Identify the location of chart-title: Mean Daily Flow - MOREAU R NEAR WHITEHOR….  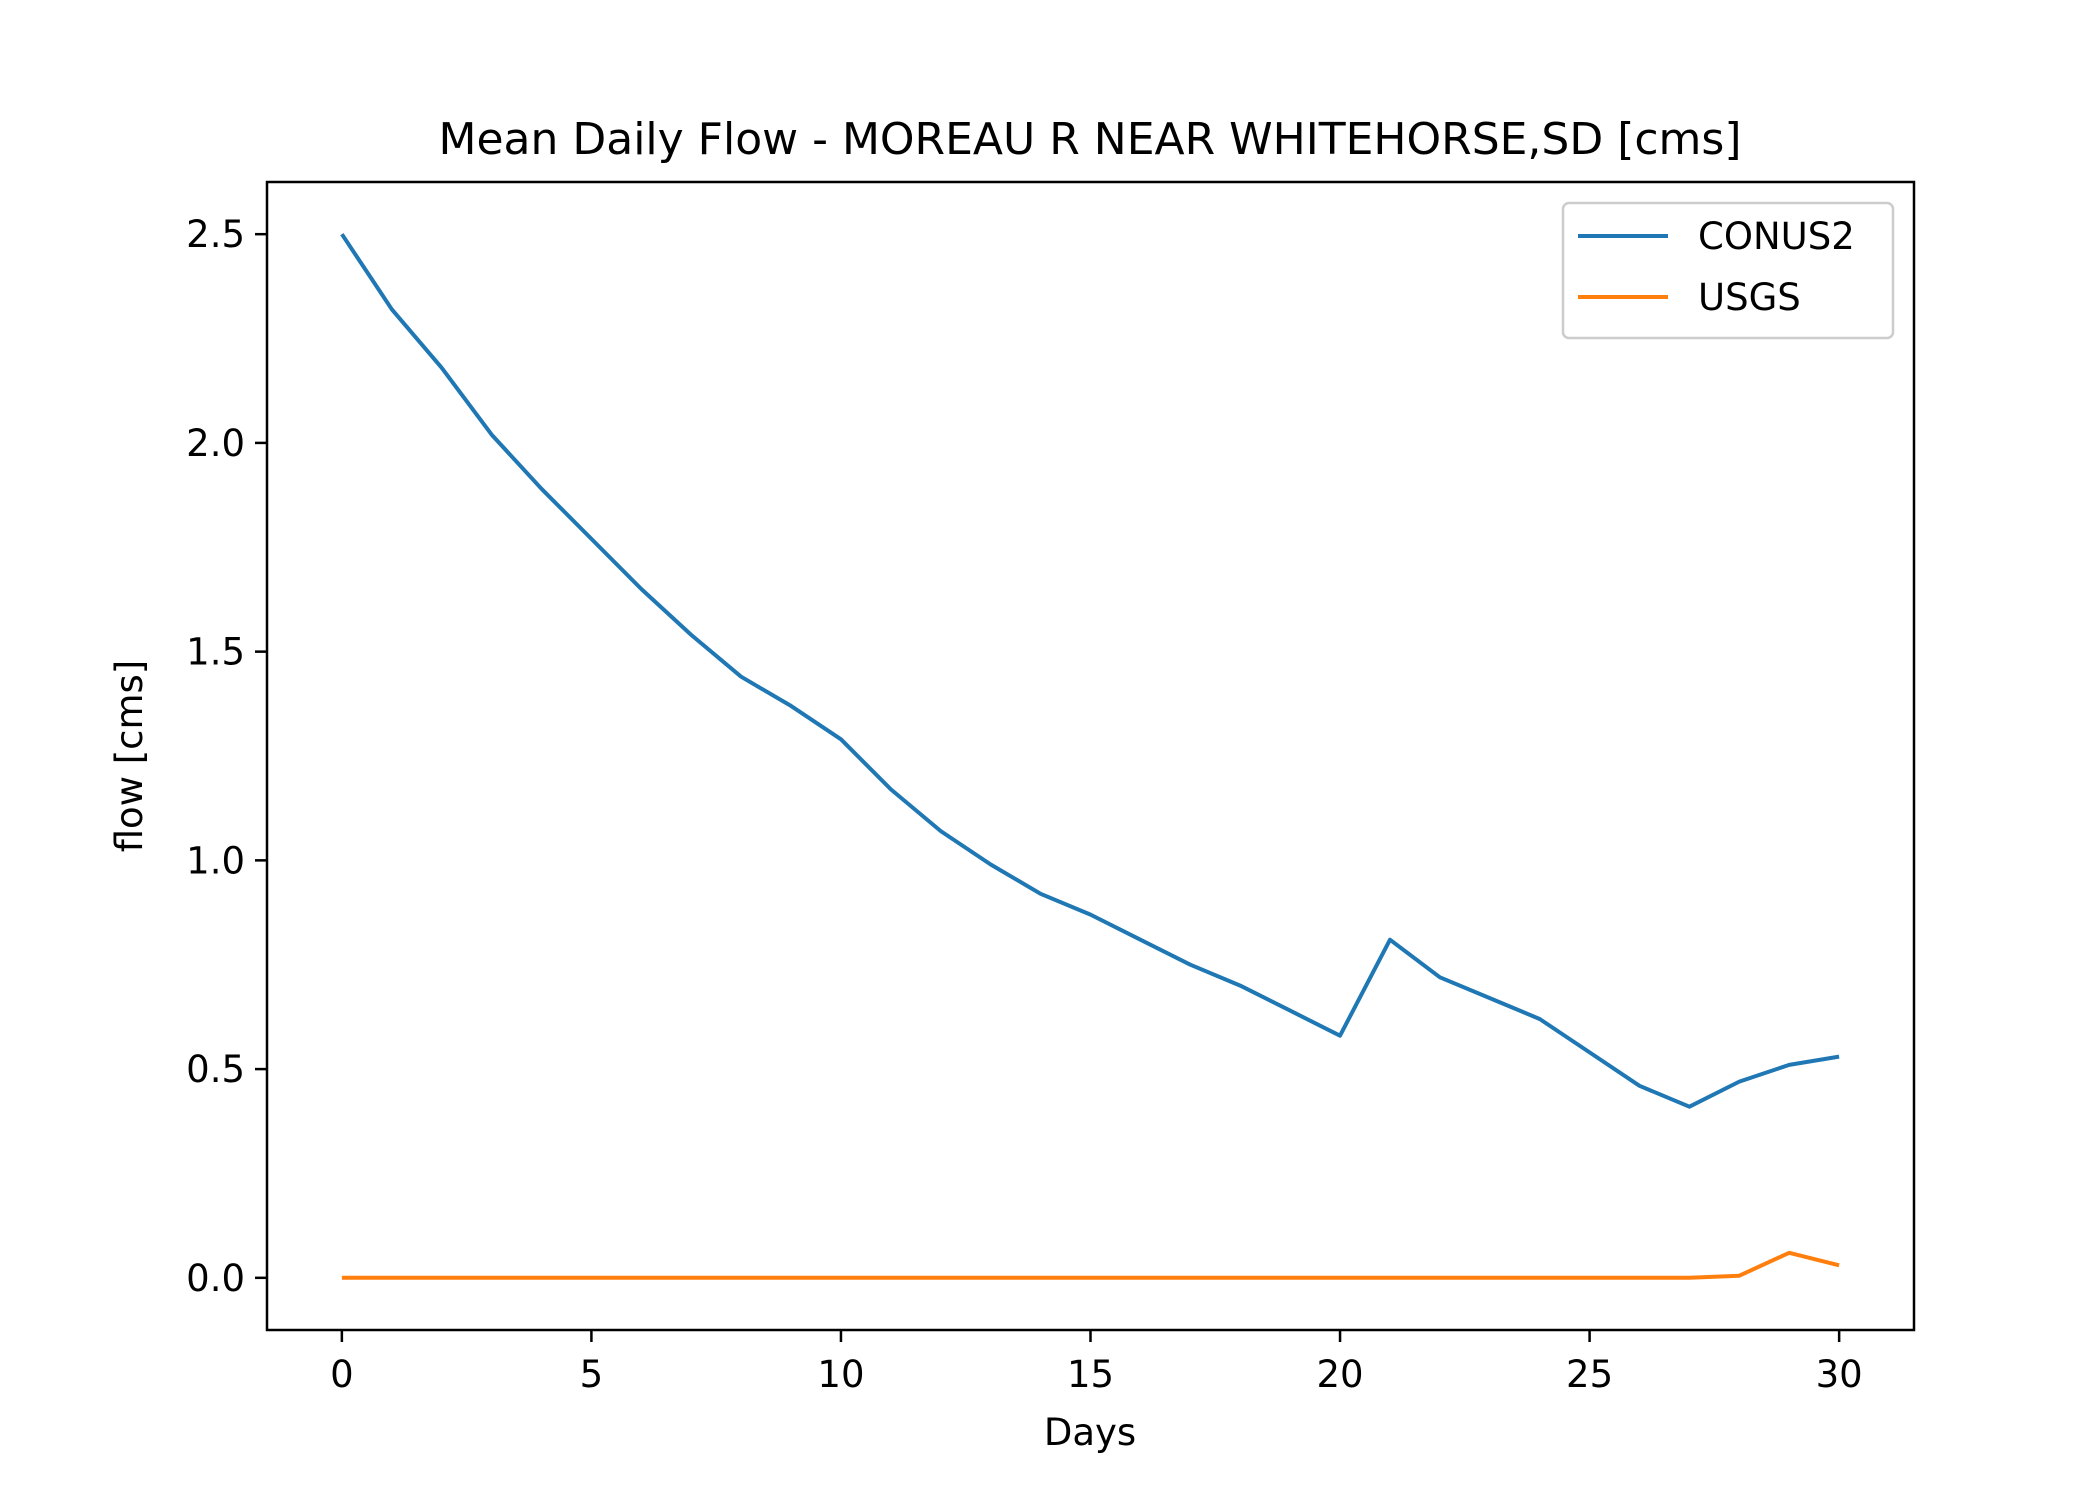
(1089, 139).